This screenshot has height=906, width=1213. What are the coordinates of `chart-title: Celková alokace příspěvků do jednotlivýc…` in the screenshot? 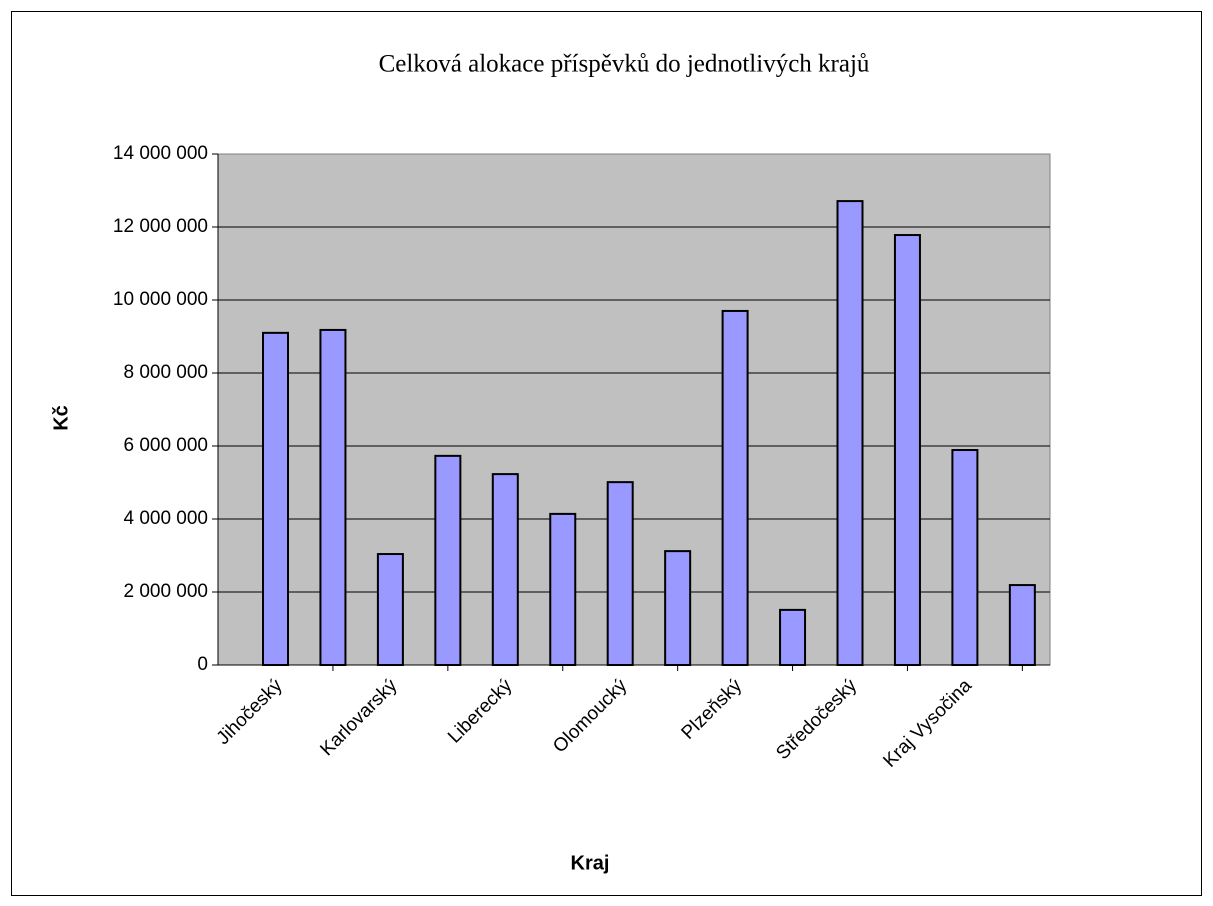 It's located at (624, 64).